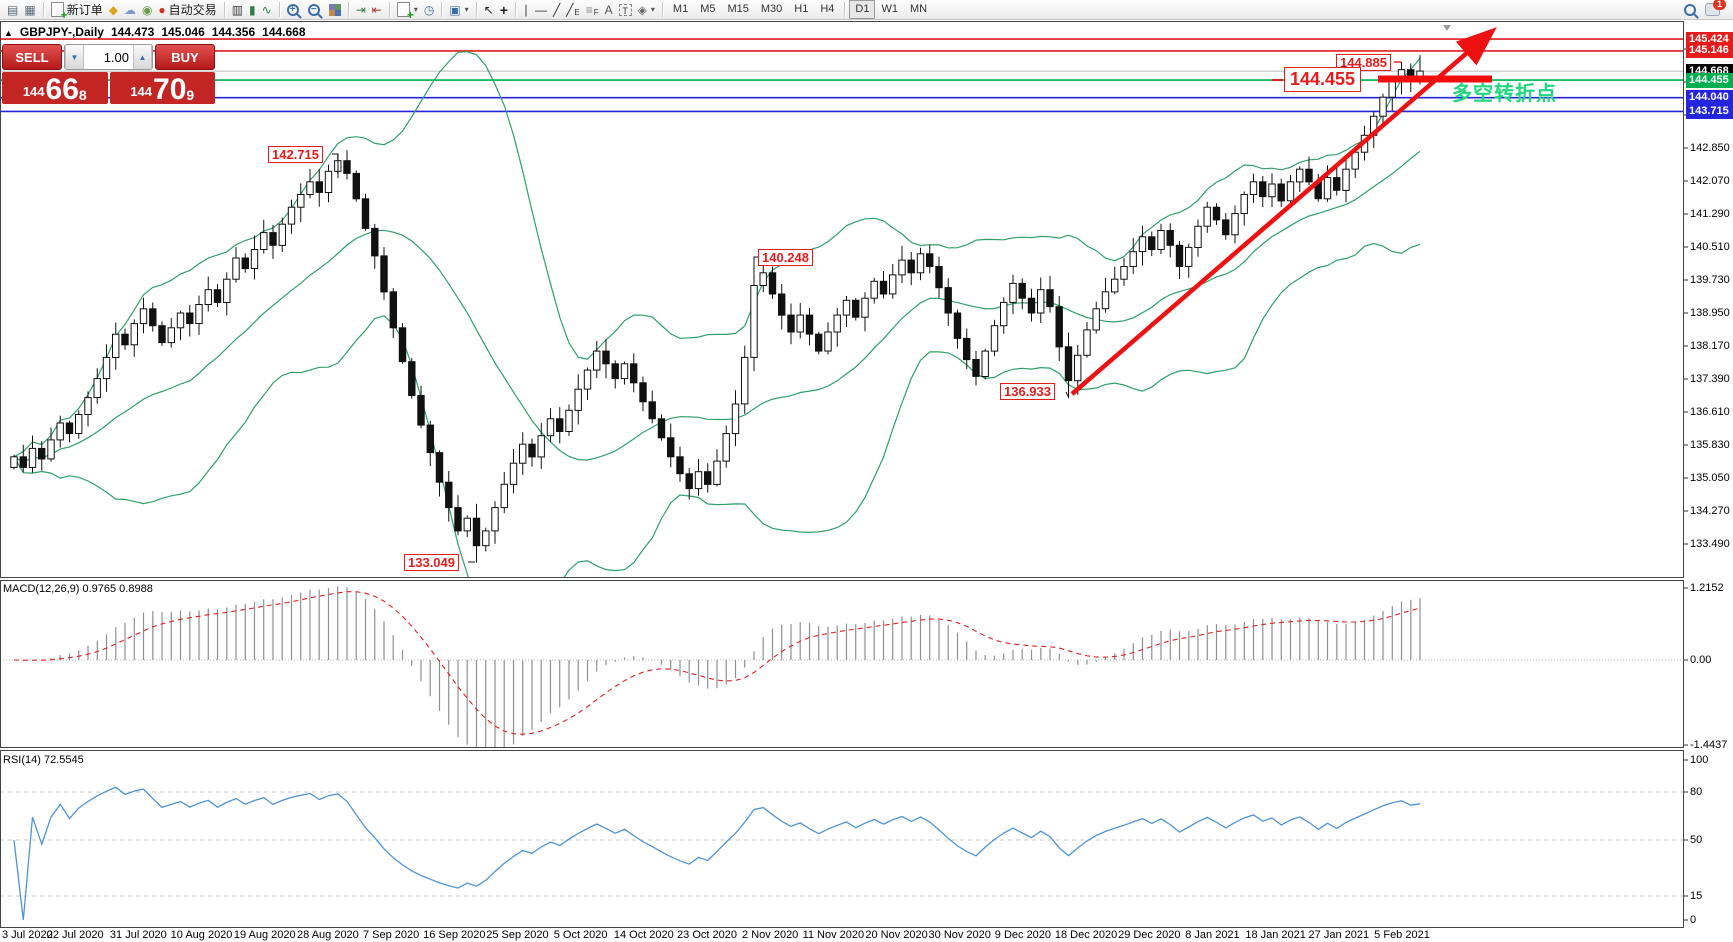 This screenshot has height=942, width=1733. I want to click on text-button: A, so click(609, 10).